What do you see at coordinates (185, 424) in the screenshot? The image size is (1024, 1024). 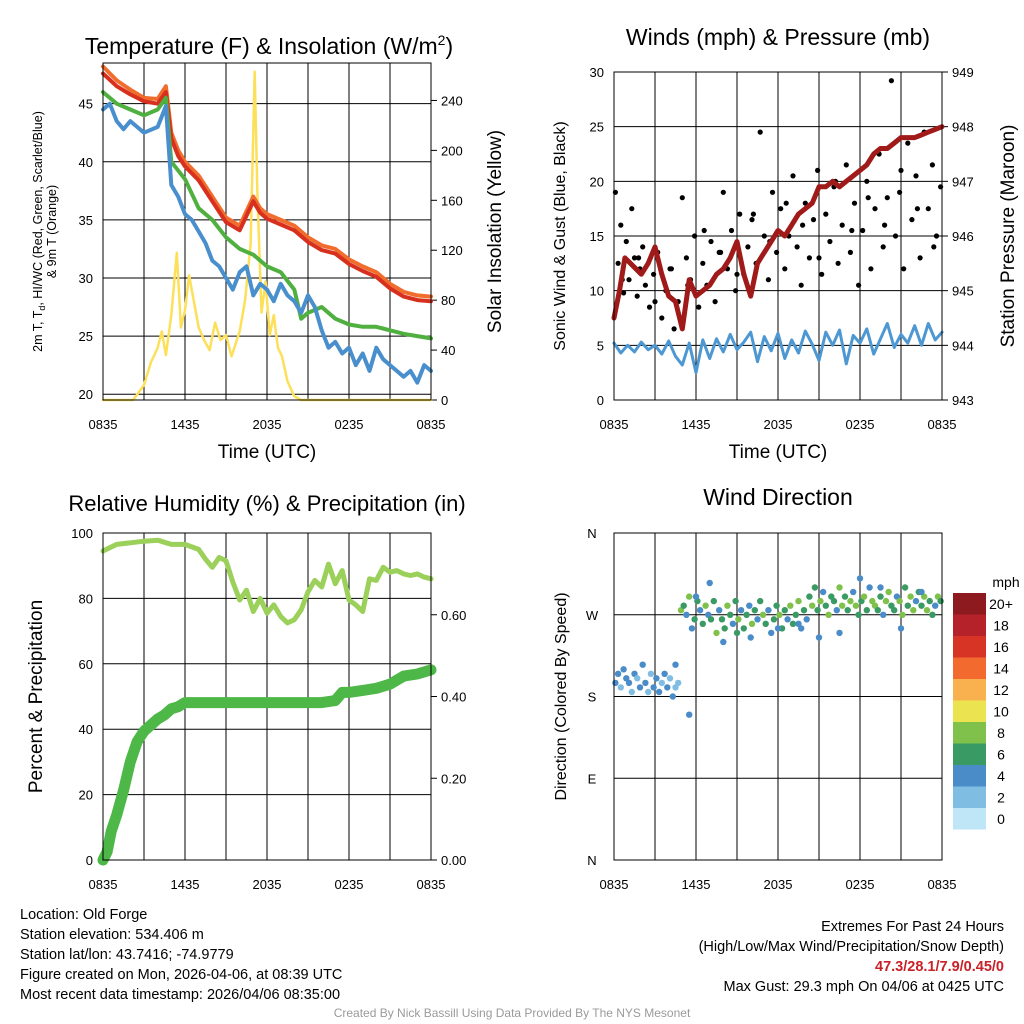 I see `x-tick-label-0: 1435` at bounding box center [185, 424].